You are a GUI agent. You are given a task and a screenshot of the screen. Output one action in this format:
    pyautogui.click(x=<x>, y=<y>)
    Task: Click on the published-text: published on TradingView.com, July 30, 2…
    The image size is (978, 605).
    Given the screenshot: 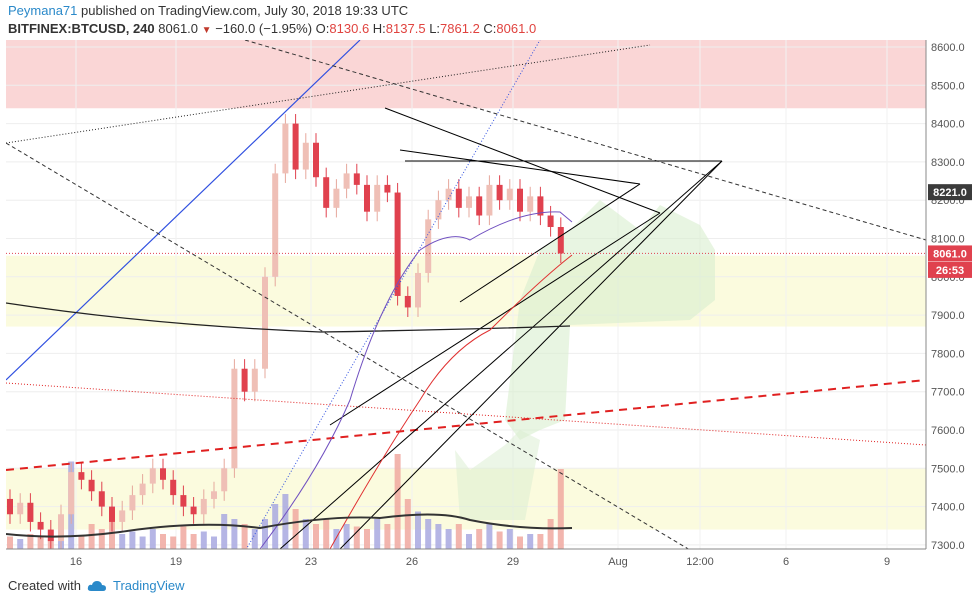 What is the action you would take?
    pyautogui.click(x=245, y=10)
    